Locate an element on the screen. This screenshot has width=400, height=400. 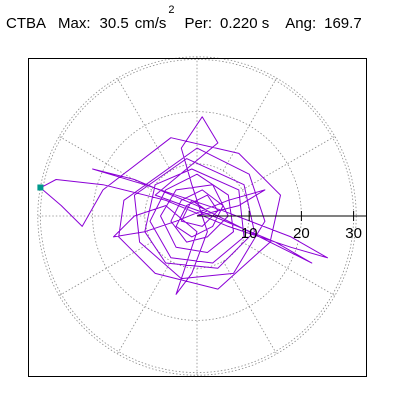
chart-header: CTBA Max: 30.5 cm/s2 Per: 0.220 s Ang: 169.7 is located at coordinates (184, 20).